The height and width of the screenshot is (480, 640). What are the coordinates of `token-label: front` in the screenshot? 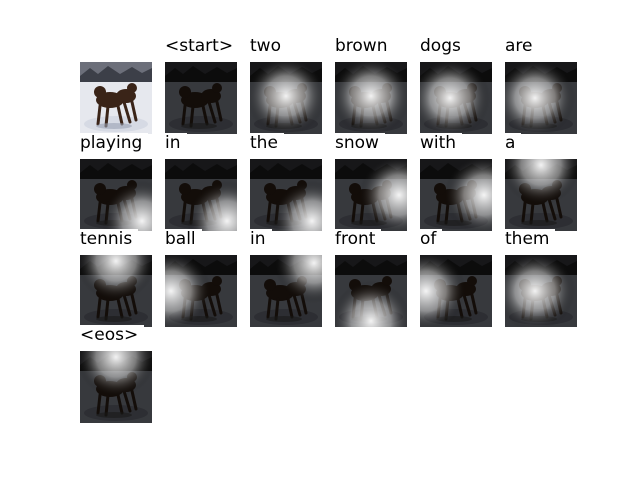 It's located at (358, 239).